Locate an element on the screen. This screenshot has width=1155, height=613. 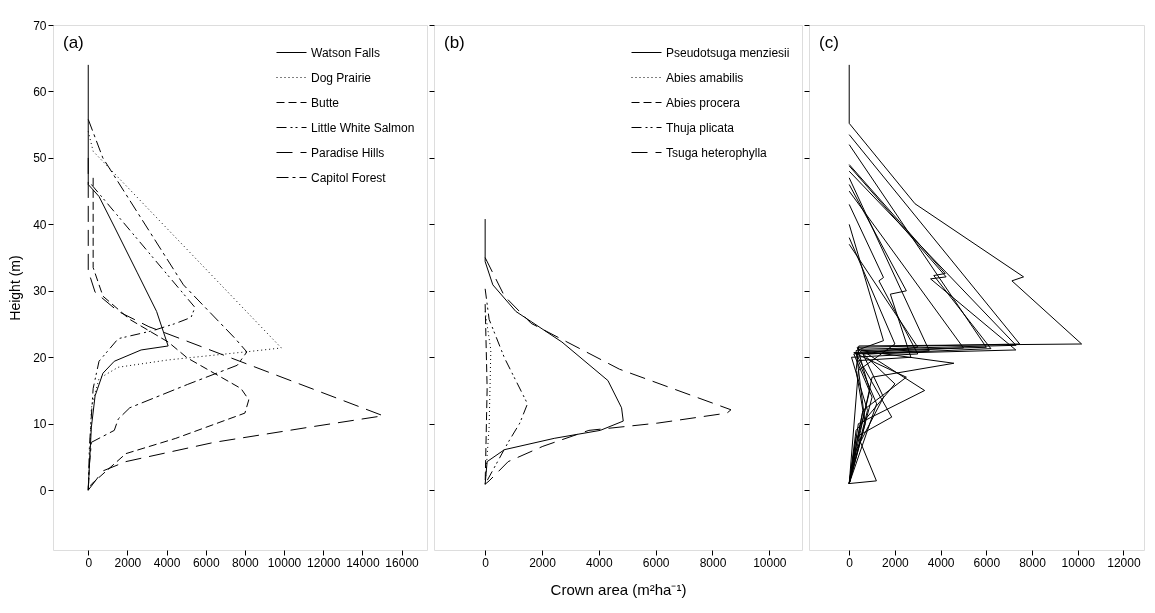
annotation: (a) is located at coordinates (73, 42).